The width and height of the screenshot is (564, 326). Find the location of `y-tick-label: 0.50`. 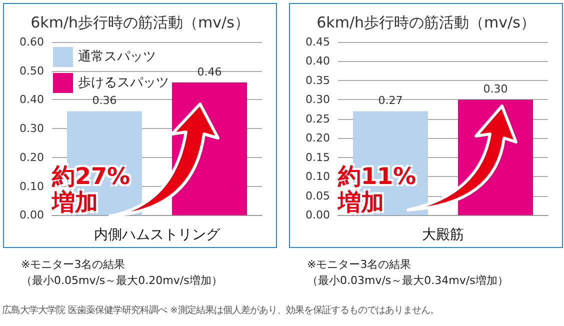

y-tick-label: 0.50 is located at coordinates (32, 71).